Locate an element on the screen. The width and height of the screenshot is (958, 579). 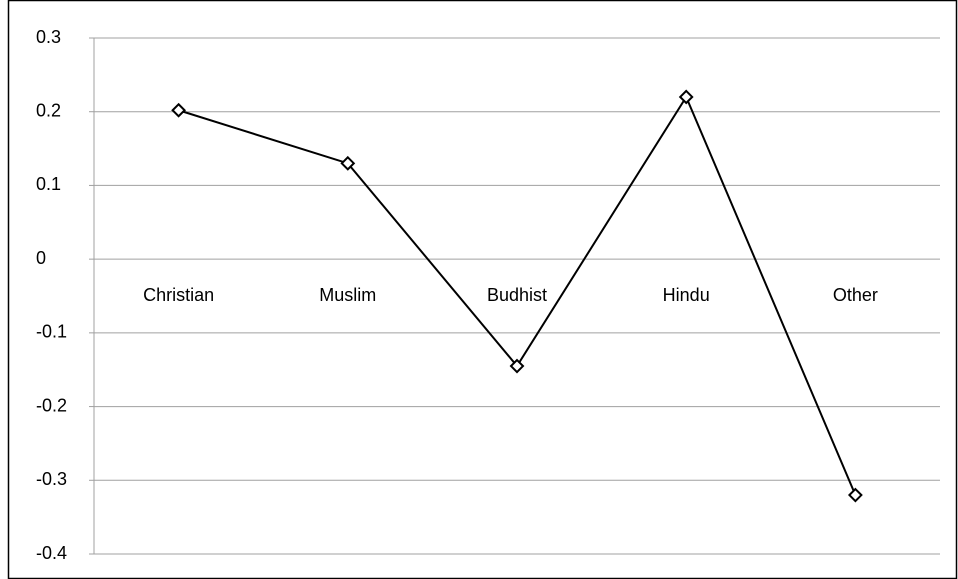
y-tick-label: -0.3 is located at coordinates (51, 479).